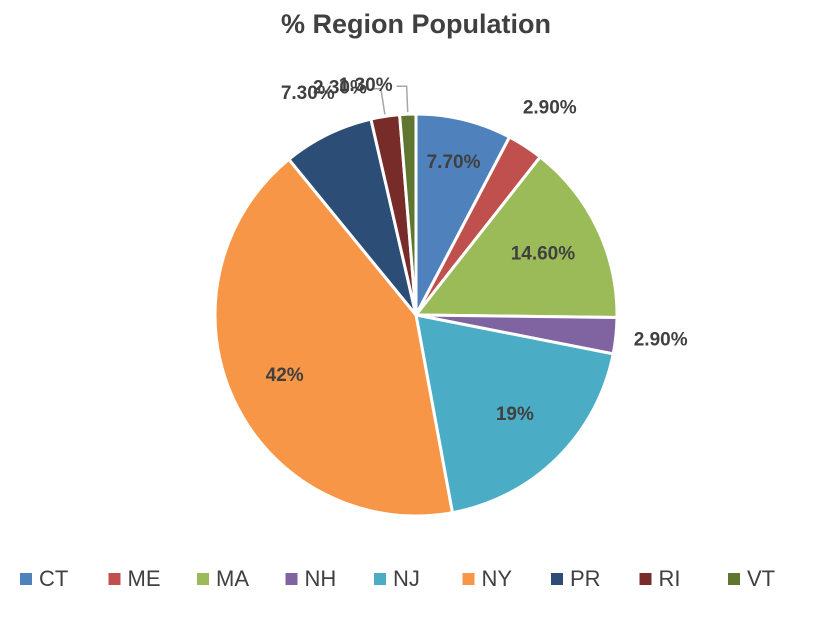 The width and height of the screenshot is (836, 619). Describe the element at coordinates (321, 578) in the screenshot. I see `legend-label: NH` at that location.